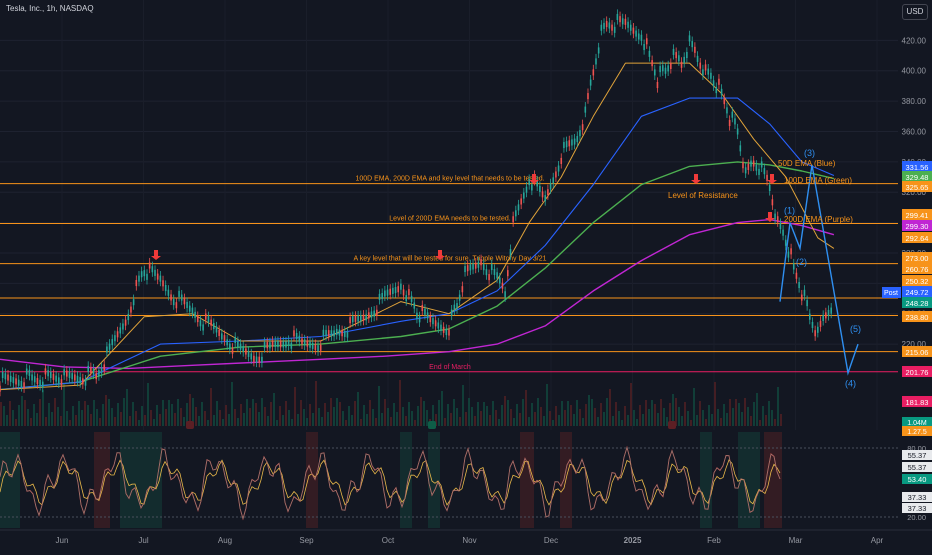 This screenshot has width=932, height=555. I want to click on x-tick-label: Aug, so click(225, 540).